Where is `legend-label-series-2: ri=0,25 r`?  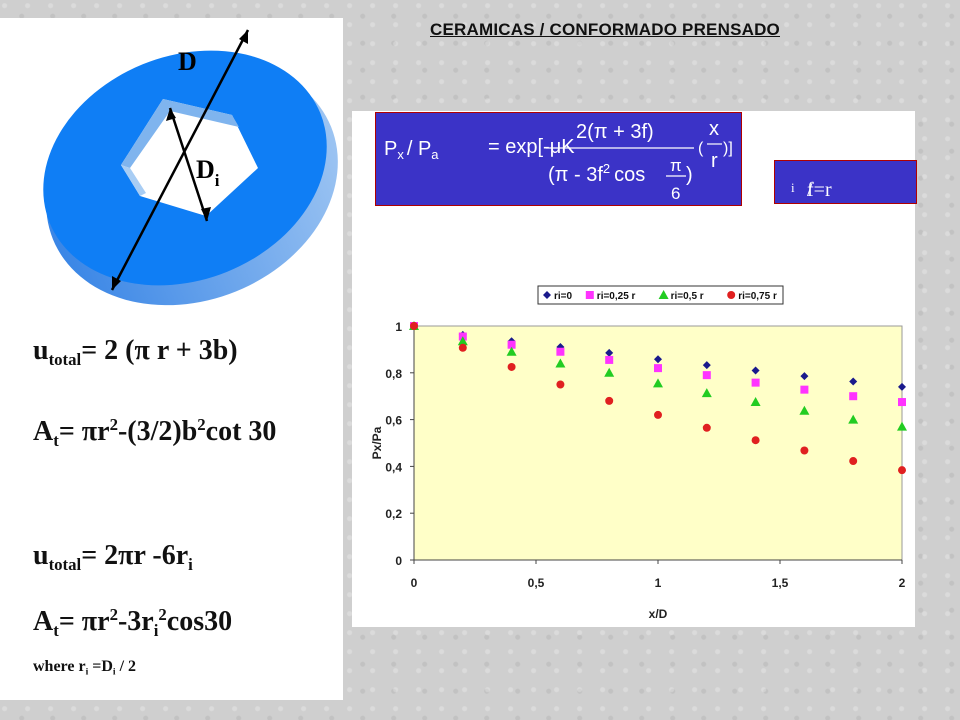
legend-label-series-2: ri=0,25 r is located at coordinates (616, 296).